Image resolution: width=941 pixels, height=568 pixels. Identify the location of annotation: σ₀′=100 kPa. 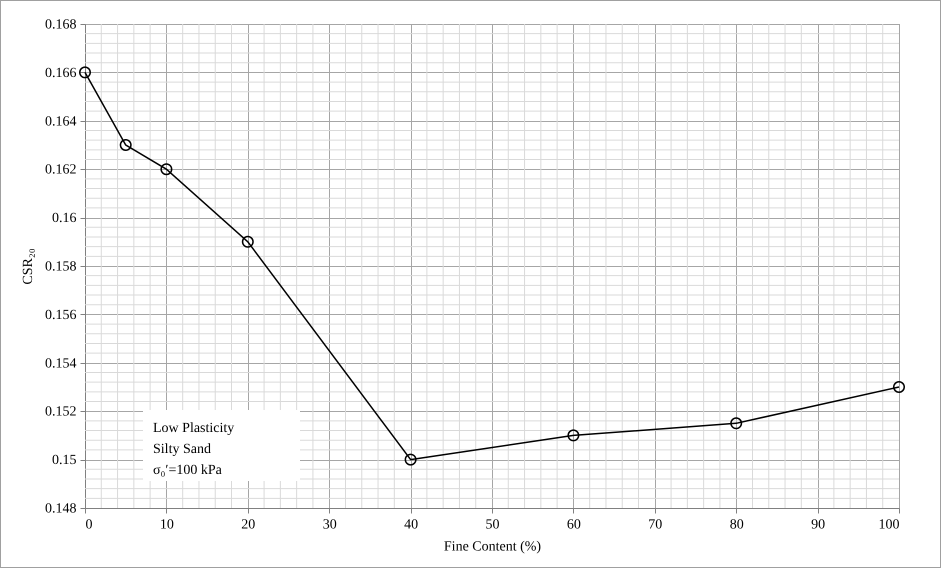
(188, 471).